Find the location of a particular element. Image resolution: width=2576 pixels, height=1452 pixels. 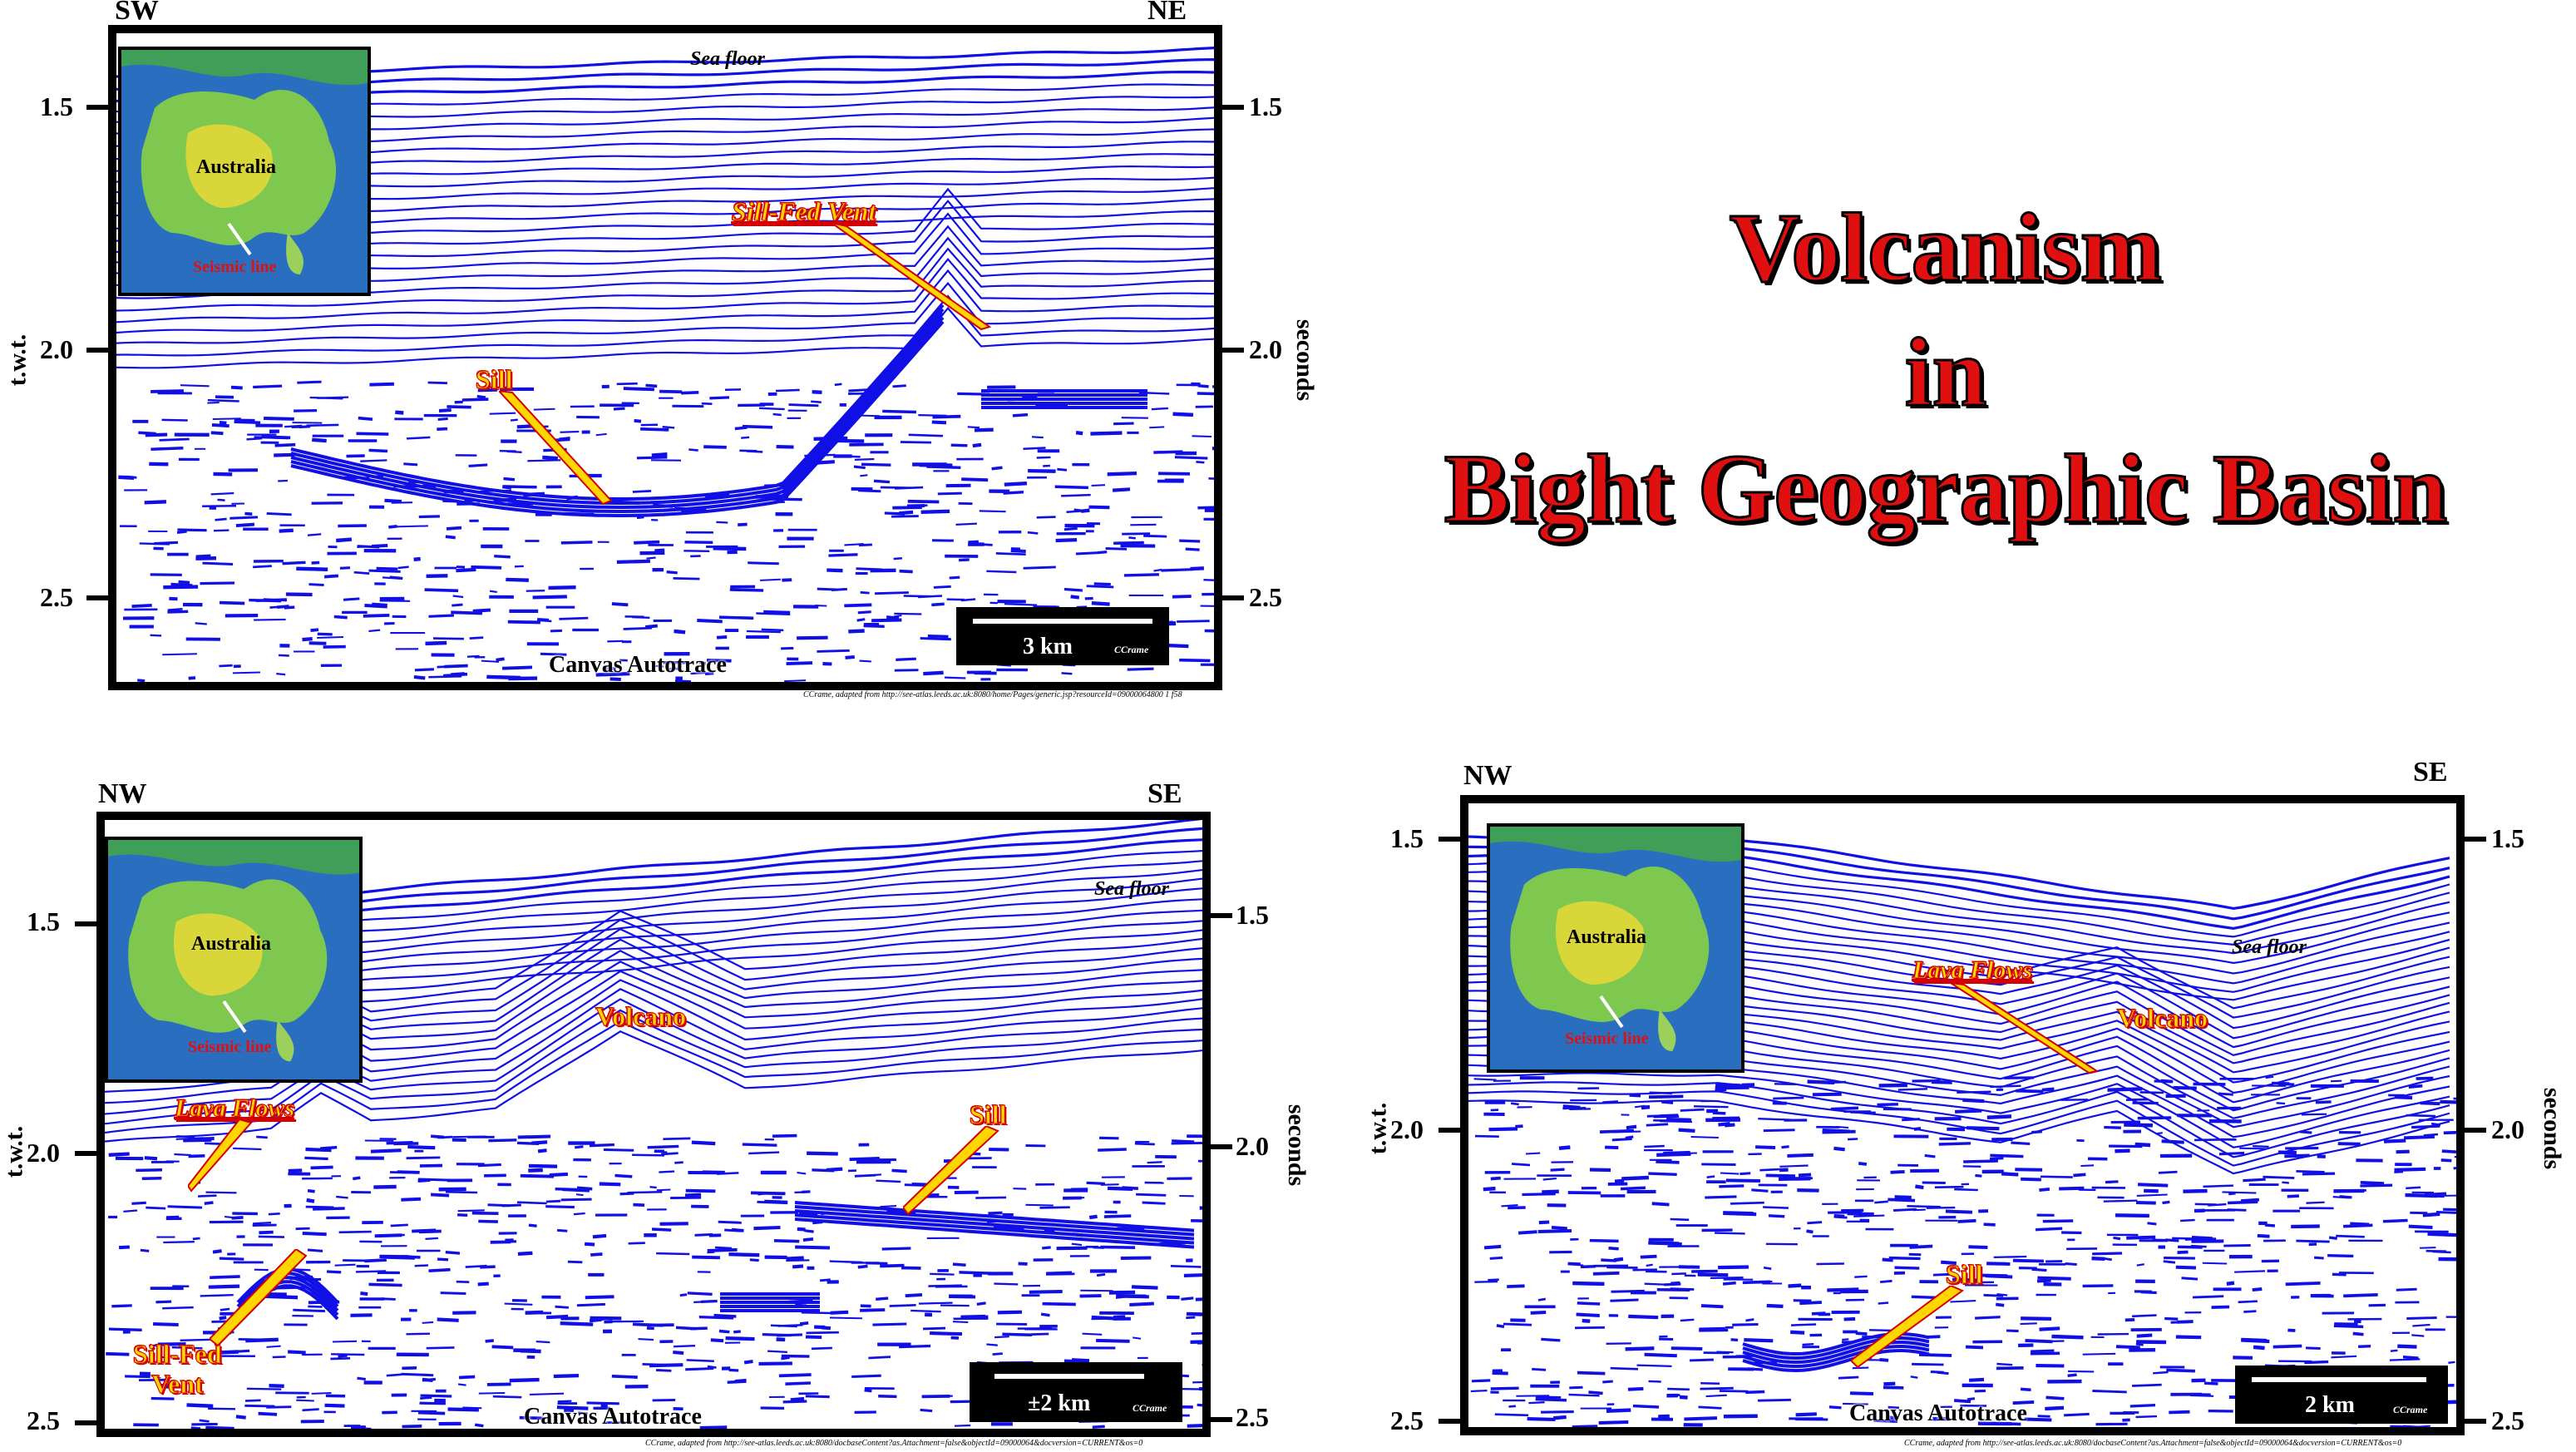

tick-label-right-2-5: 2.5 is located at coordinates (1252, 1417).